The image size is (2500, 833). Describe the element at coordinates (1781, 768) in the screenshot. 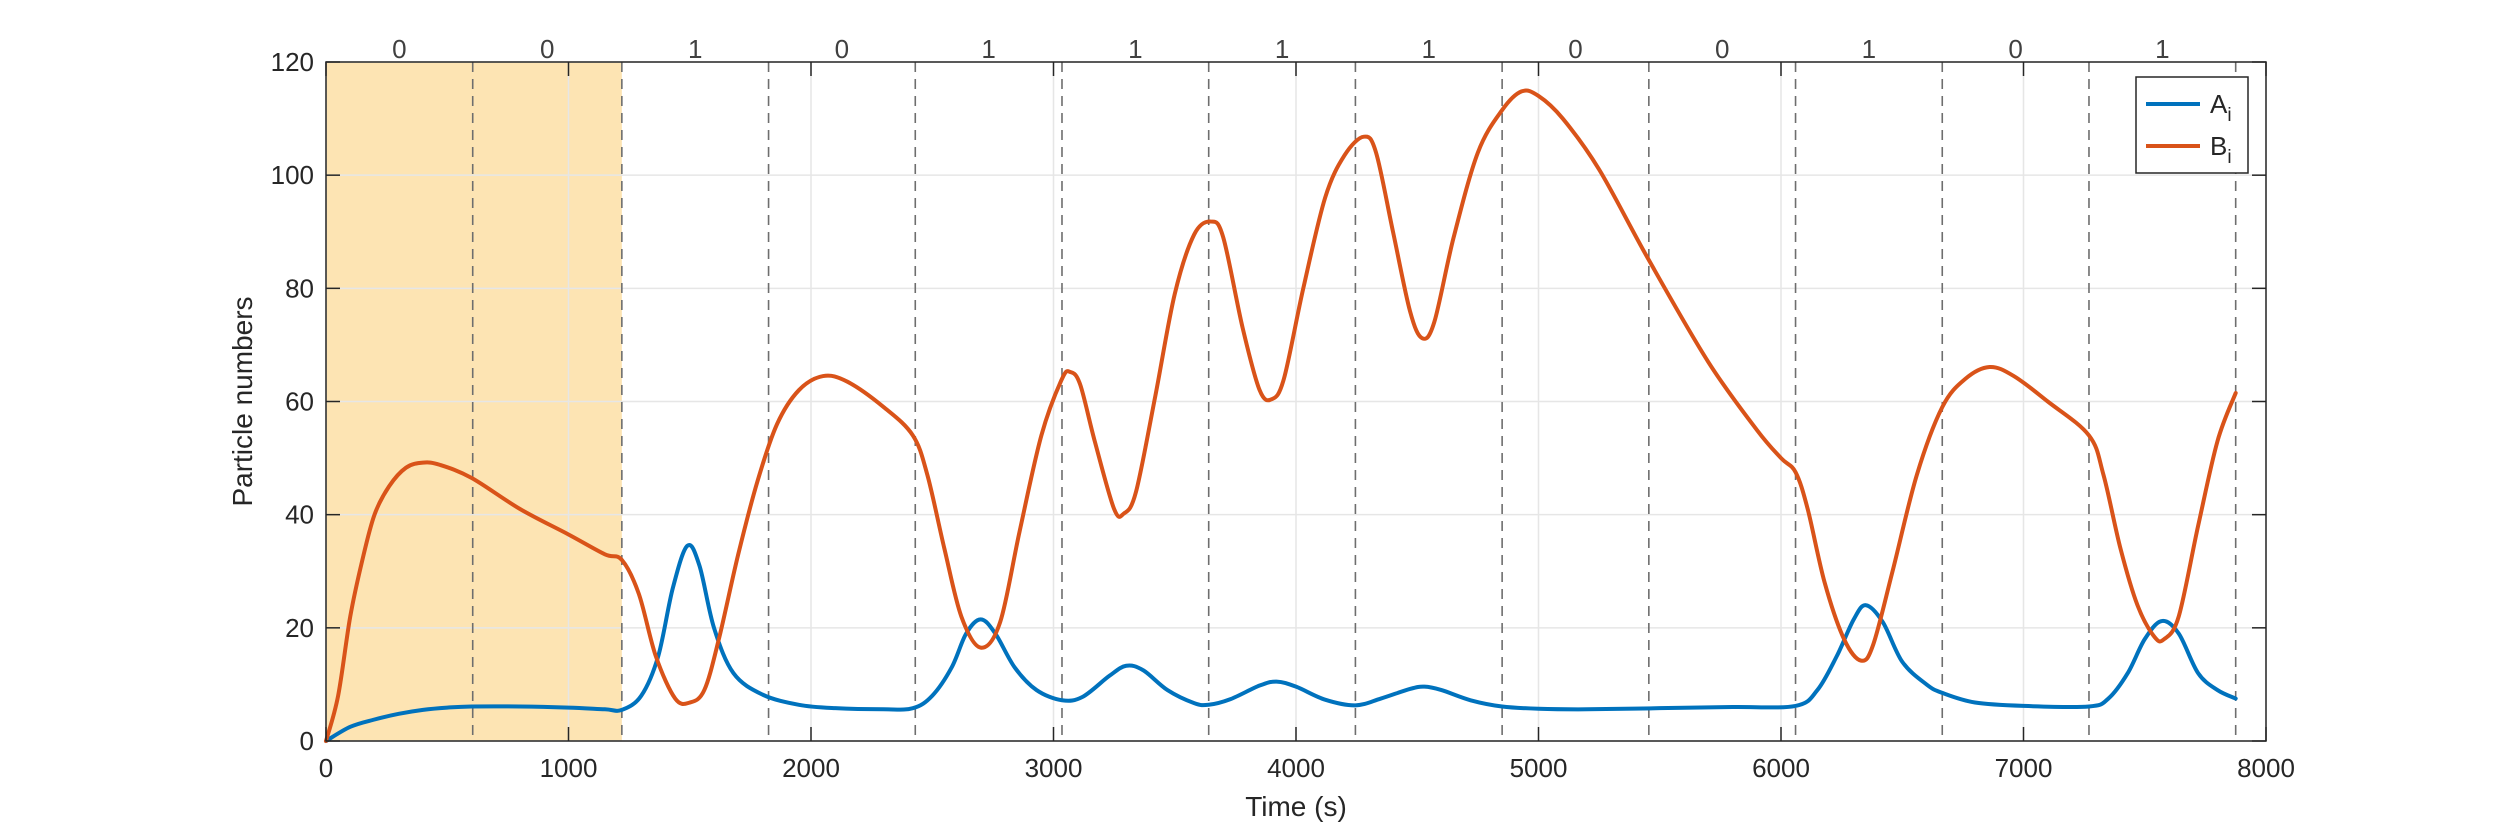

I see `x-tick-label: 6000` at that location.